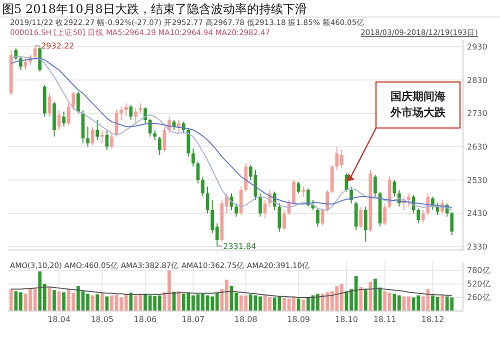 This screenshot has height=344, width=500. What do you see at coordinates (102, 319) in the screenshot?
I see `x-tick-label: 18.05` at bounding box center [102, 319].